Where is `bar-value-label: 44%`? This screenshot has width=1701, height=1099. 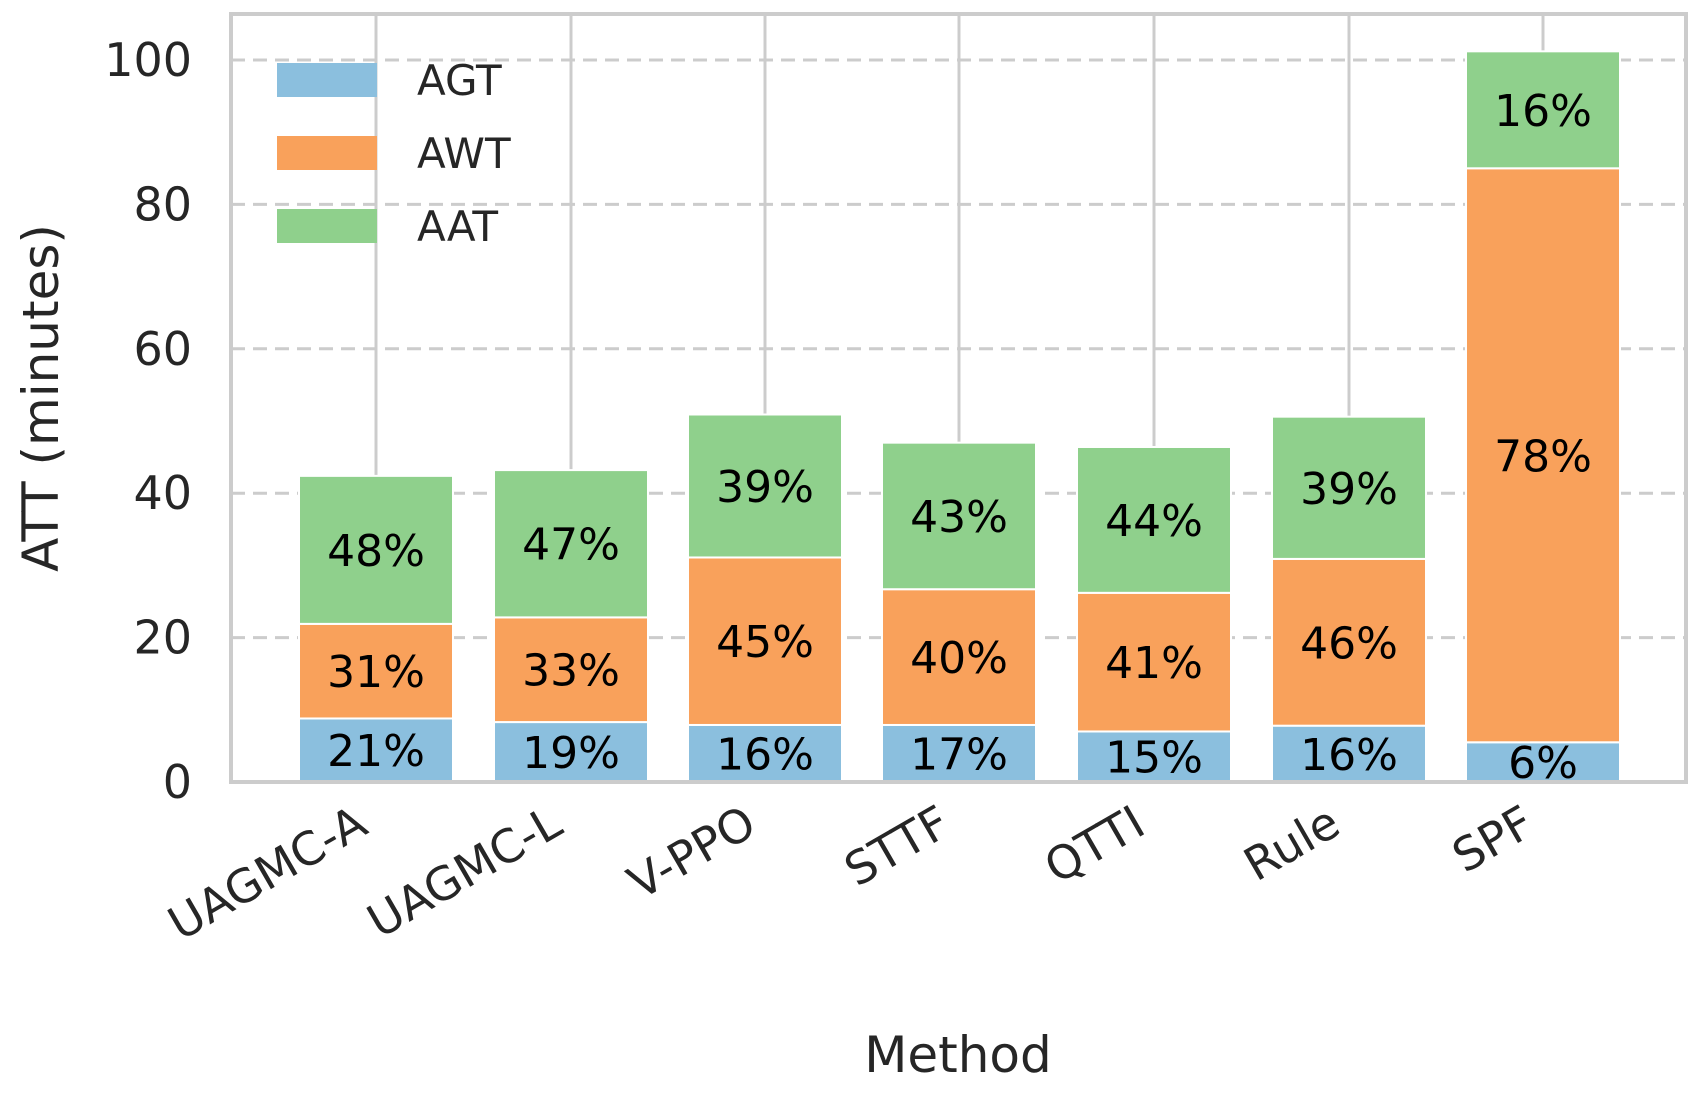
bar-value-label: 44% is located at coordinates (1154, 521).